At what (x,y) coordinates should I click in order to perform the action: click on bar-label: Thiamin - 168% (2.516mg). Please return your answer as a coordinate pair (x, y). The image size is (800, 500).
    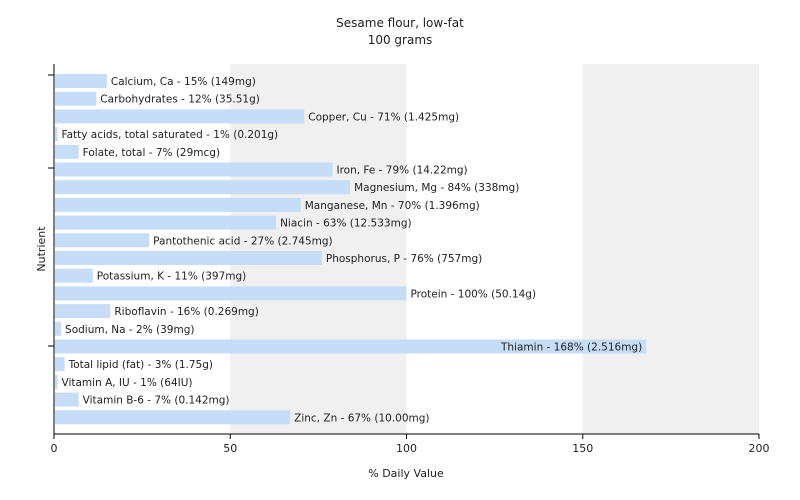
    Looking at the image, I should click on (571, 348).